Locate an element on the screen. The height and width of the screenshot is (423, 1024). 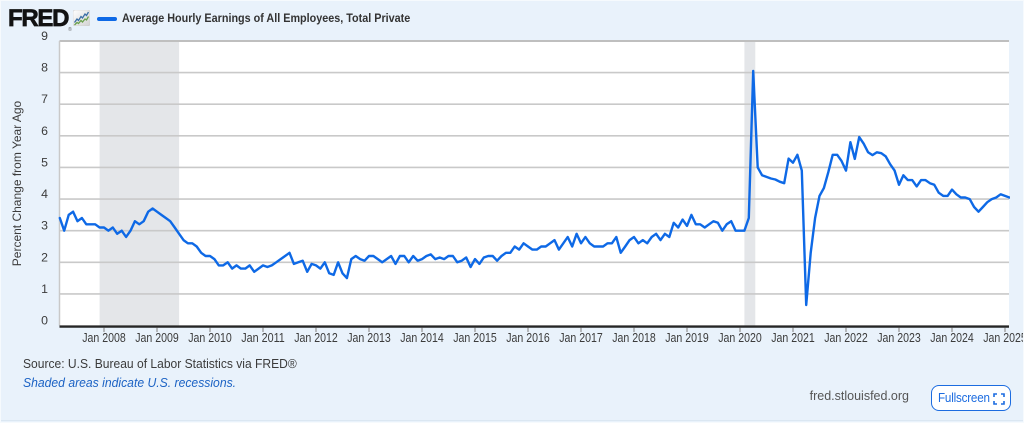
svg-text: 4 is located at coordinates (44, 194).